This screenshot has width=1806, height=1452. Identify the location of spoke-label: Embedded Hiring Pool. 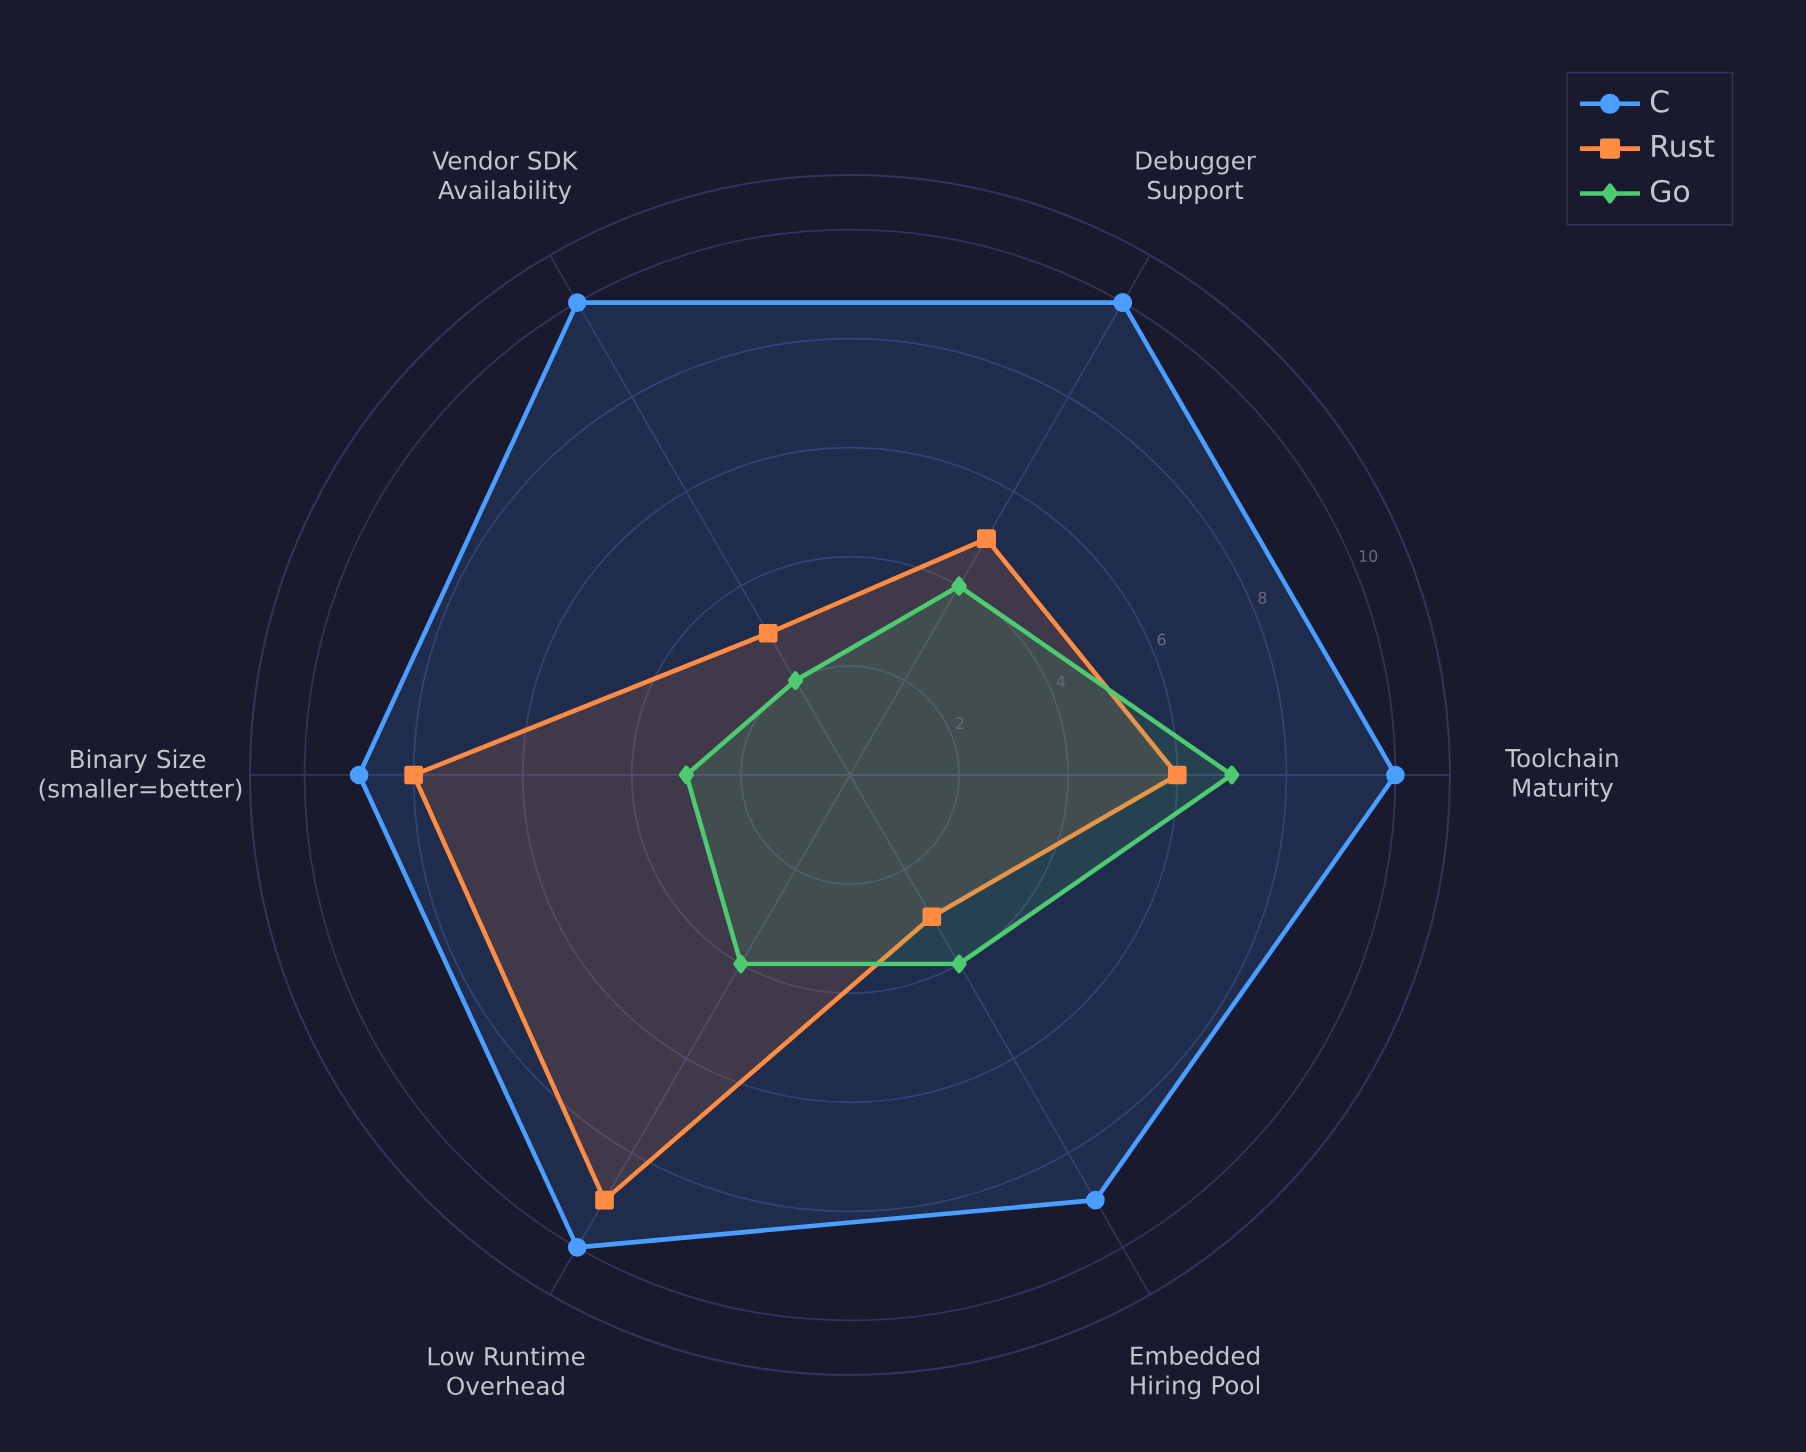
(1195, 1372).